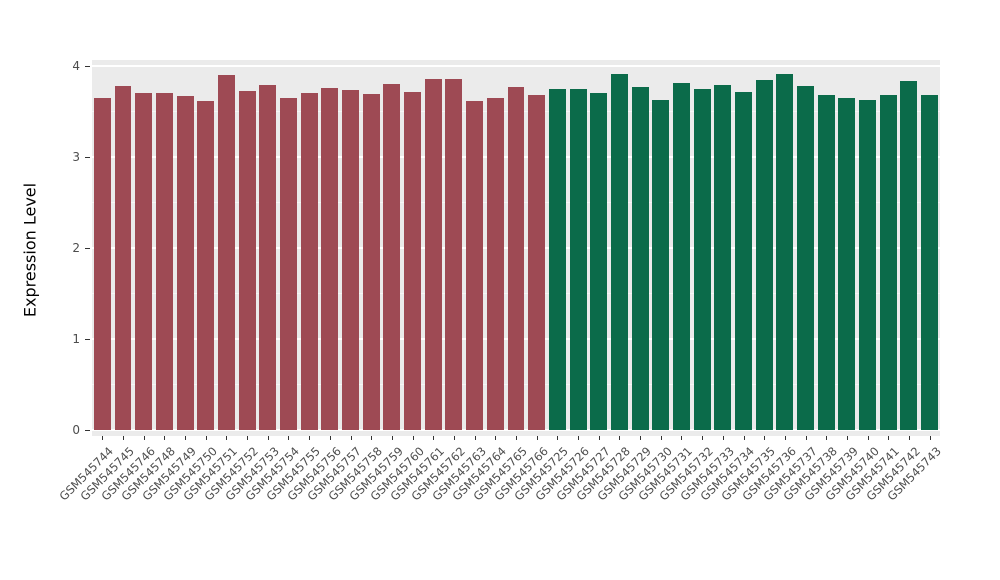 This screenshot has height=580, width=1000. Describe the element at coordinates (76, 339) in the screenshot. I see `y-tick-label: 1` at that location.